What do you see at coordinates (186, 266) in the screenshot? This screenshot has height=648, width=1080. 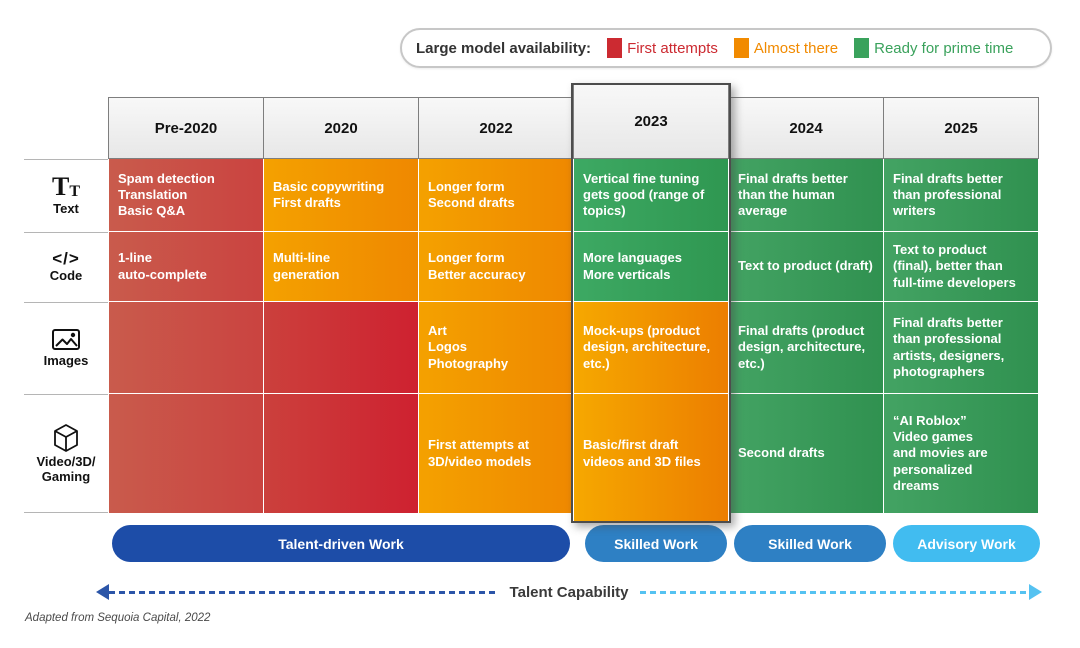 I see `cell-code-pre2020: 1-line auto-complete` at bounding box center [186, 266].